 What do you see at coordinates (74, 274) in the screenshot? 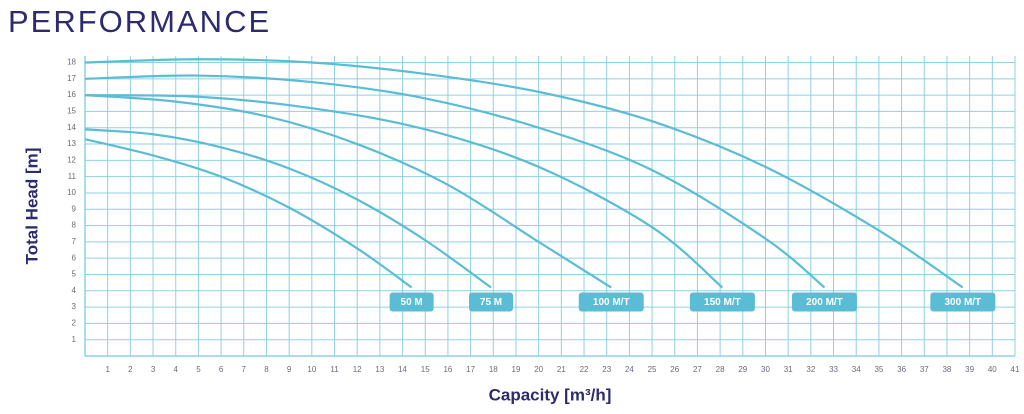
I see `y-tick-label: 5` at bounding box center [74, 274].